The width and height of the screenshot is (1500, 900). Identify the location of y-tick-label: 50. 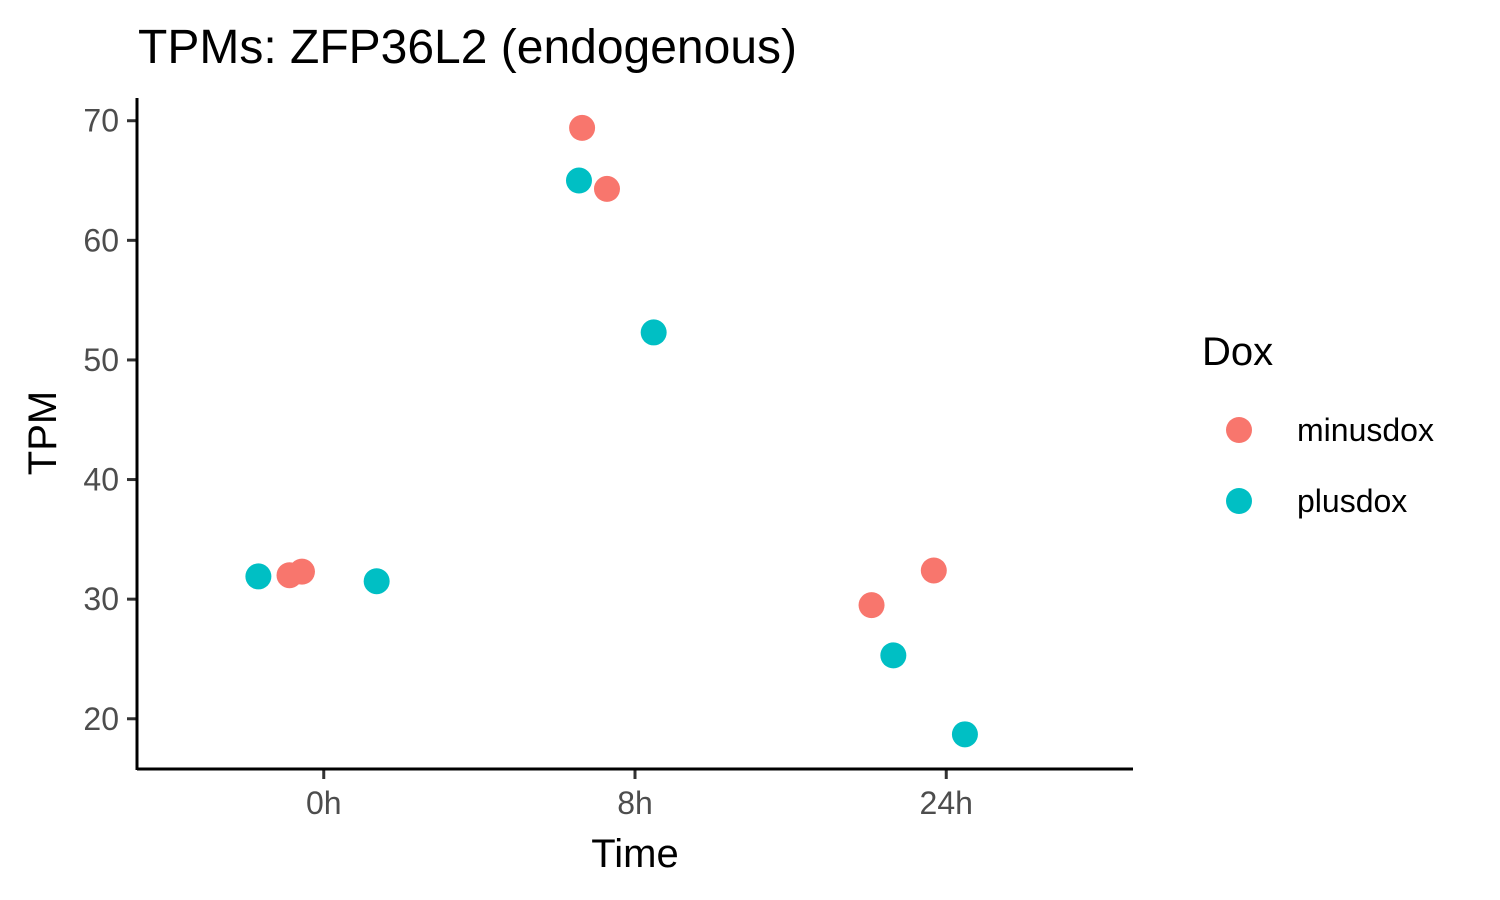
(101, 360).